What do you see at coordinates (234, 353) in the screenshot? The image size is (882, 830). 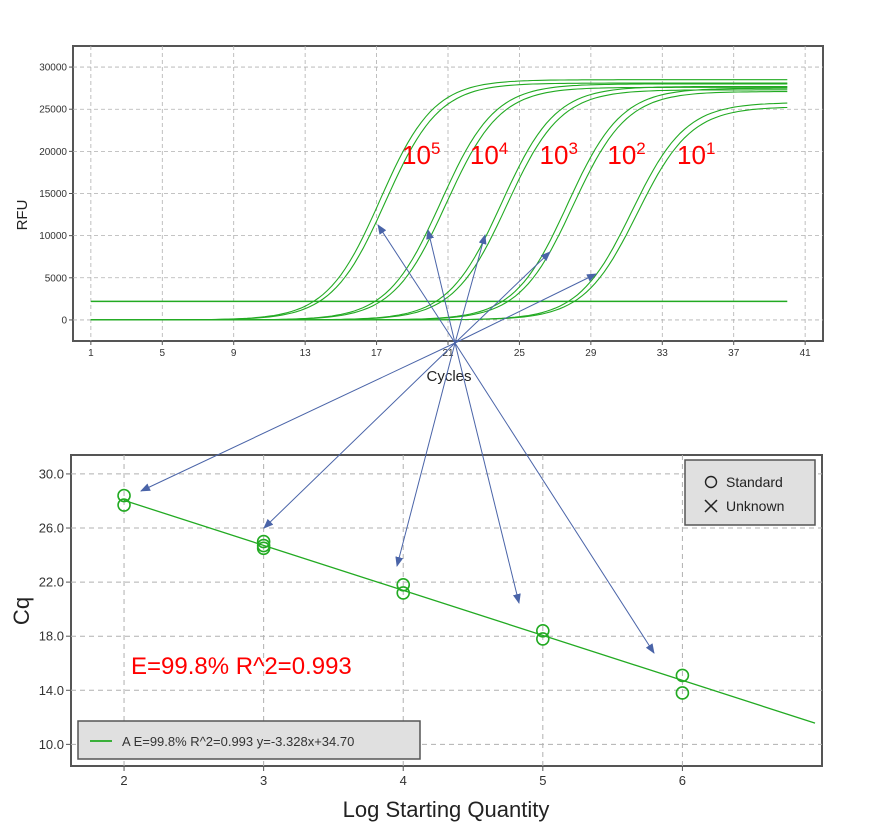 I see `amp-x-tick-label: 9` at bounding box center [234, 353].